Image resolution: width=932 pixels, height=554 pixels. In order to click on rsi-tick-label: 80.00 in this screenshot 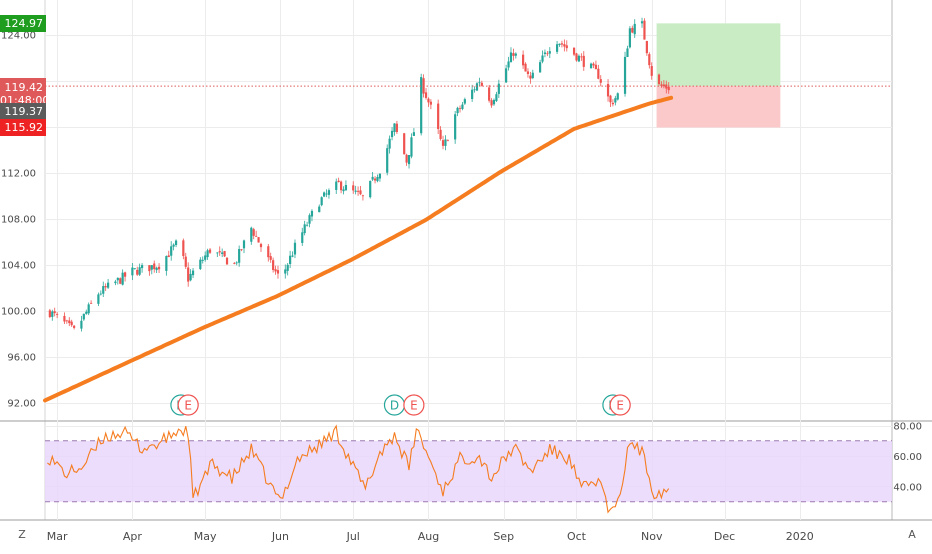, I will do `click(907, 427)`.